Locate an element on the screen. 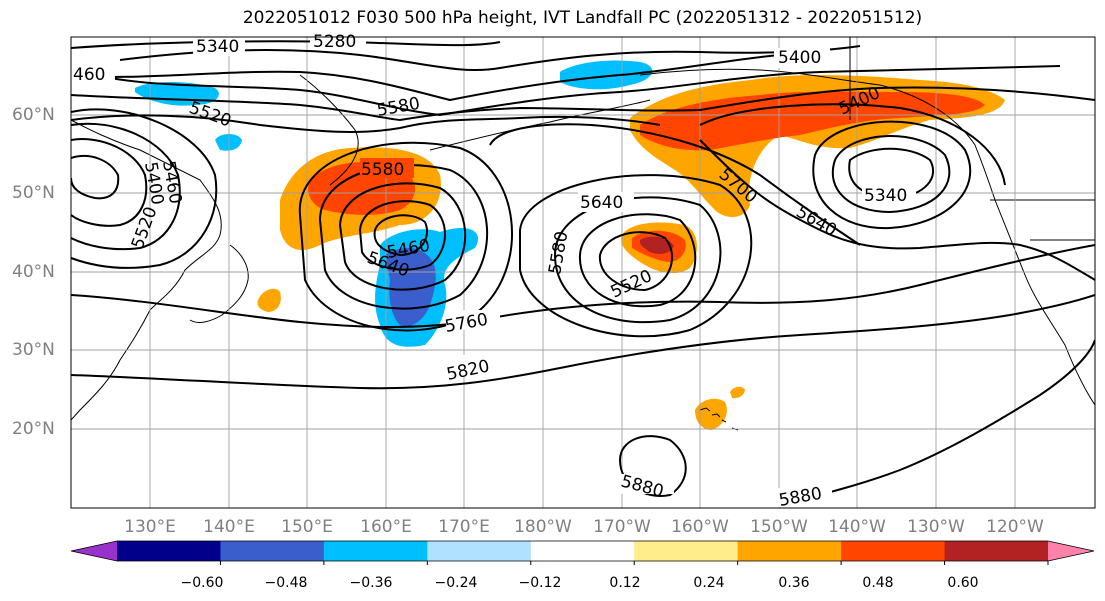 Image resolution: width=1105 pixels, height=601 pixels. lon-label: 170°E is located at coordinates (464, 527).